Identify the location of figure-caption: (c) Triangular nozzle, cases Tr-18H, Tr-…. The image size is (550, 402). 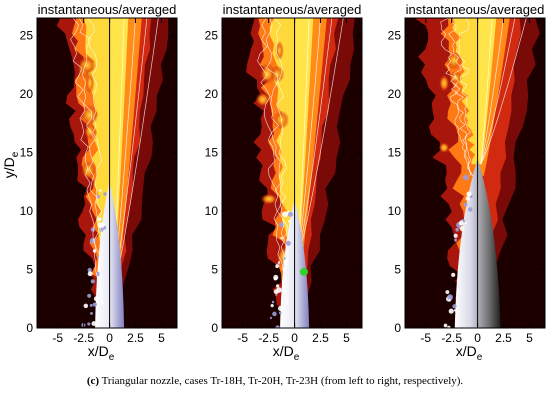
(275, 381).